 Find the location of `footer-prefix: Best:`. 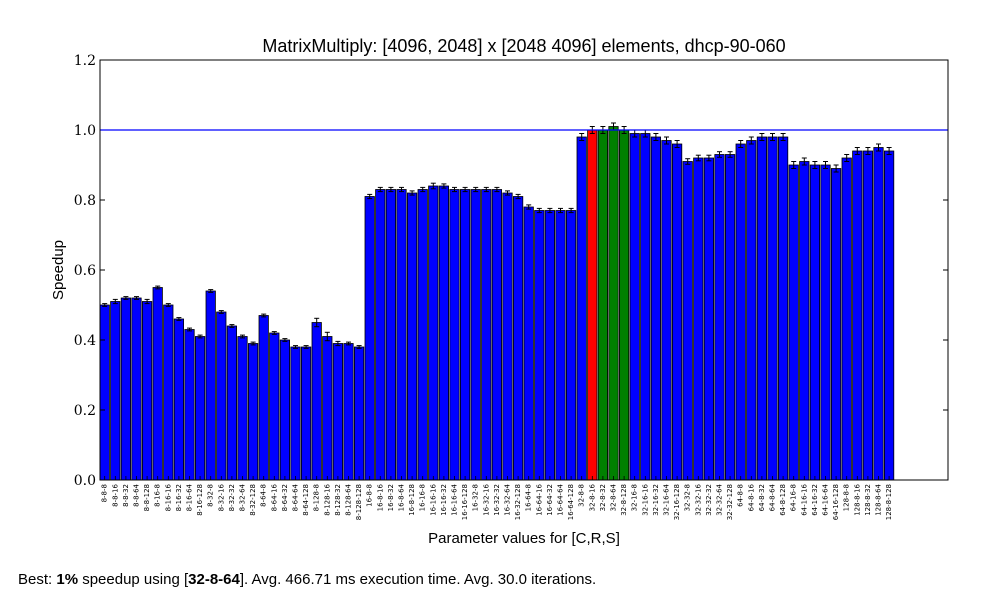

footer-prefix: Best: is located at coordinates (37, 579).